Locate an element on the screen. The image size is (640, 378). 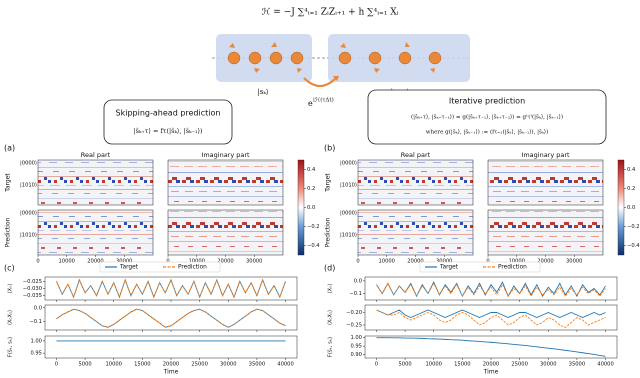
box-title: Iterative prediction is located at coordinates (487, 101).